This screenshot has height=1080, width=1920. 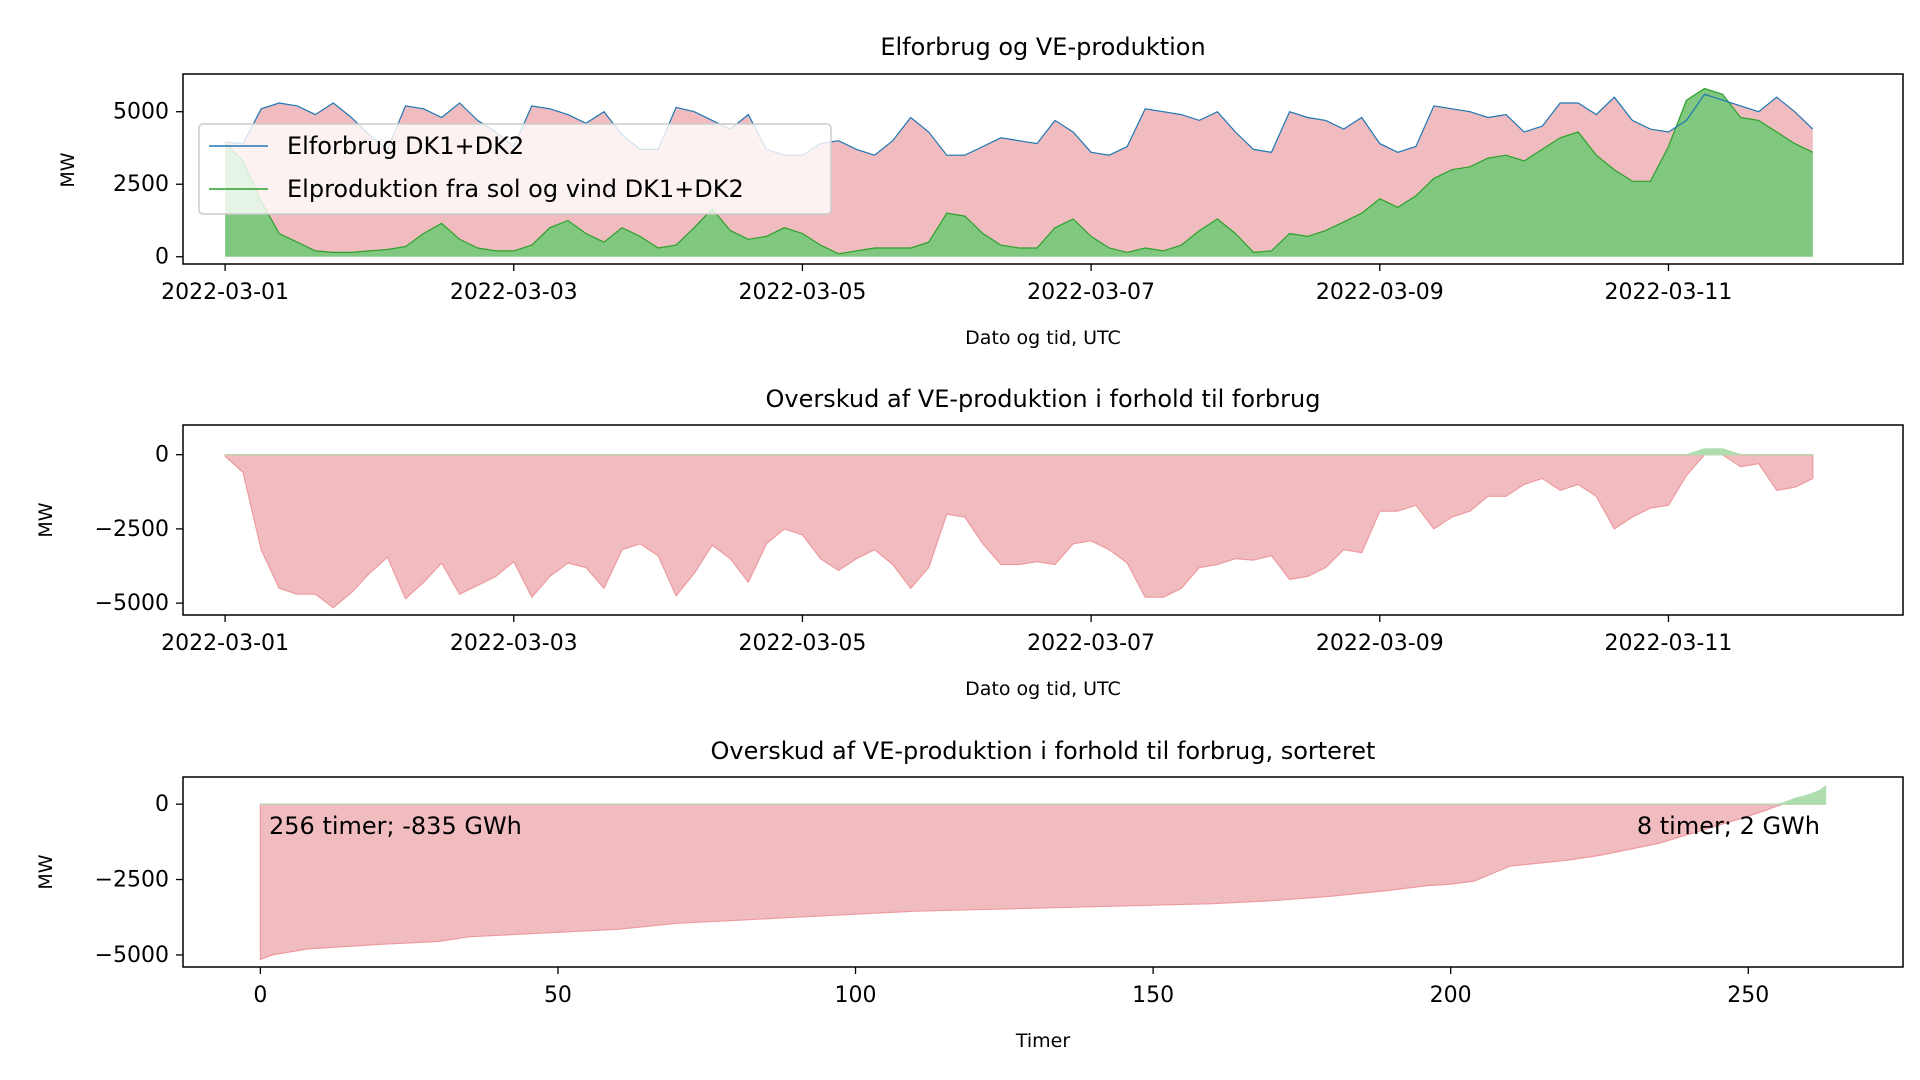 What do you see at coordinates (856, 995) in the screenshot?
I see `x-tick-label: 100` at bounding box center [856, 995].